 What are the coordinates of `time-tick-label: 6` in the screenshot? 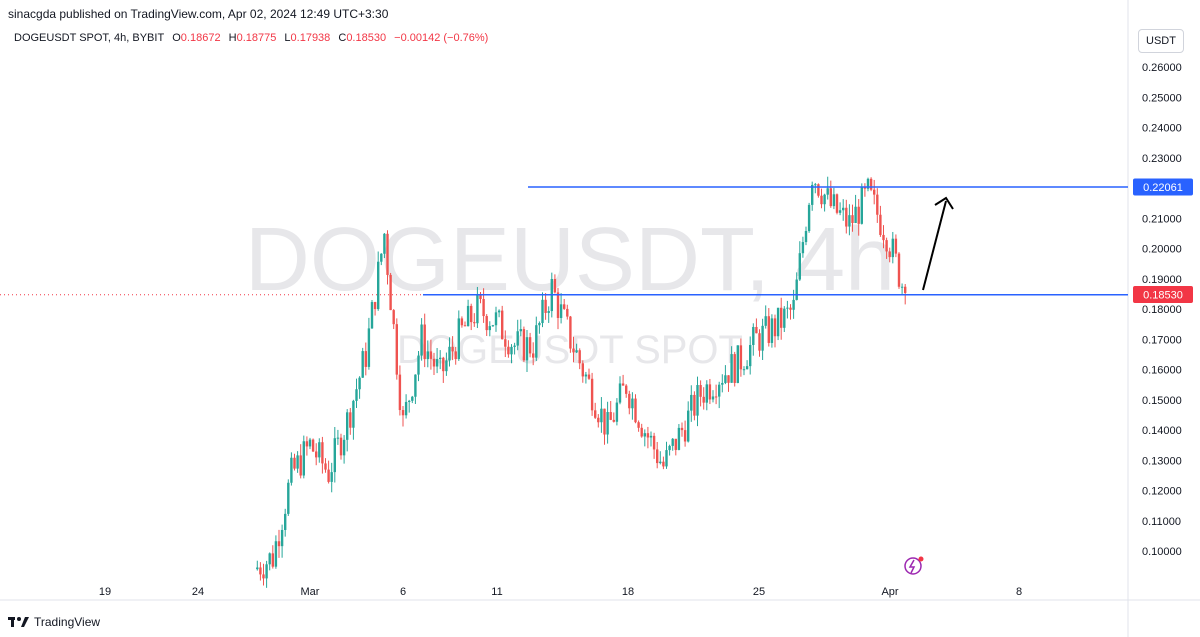 It's located at (403, 592).